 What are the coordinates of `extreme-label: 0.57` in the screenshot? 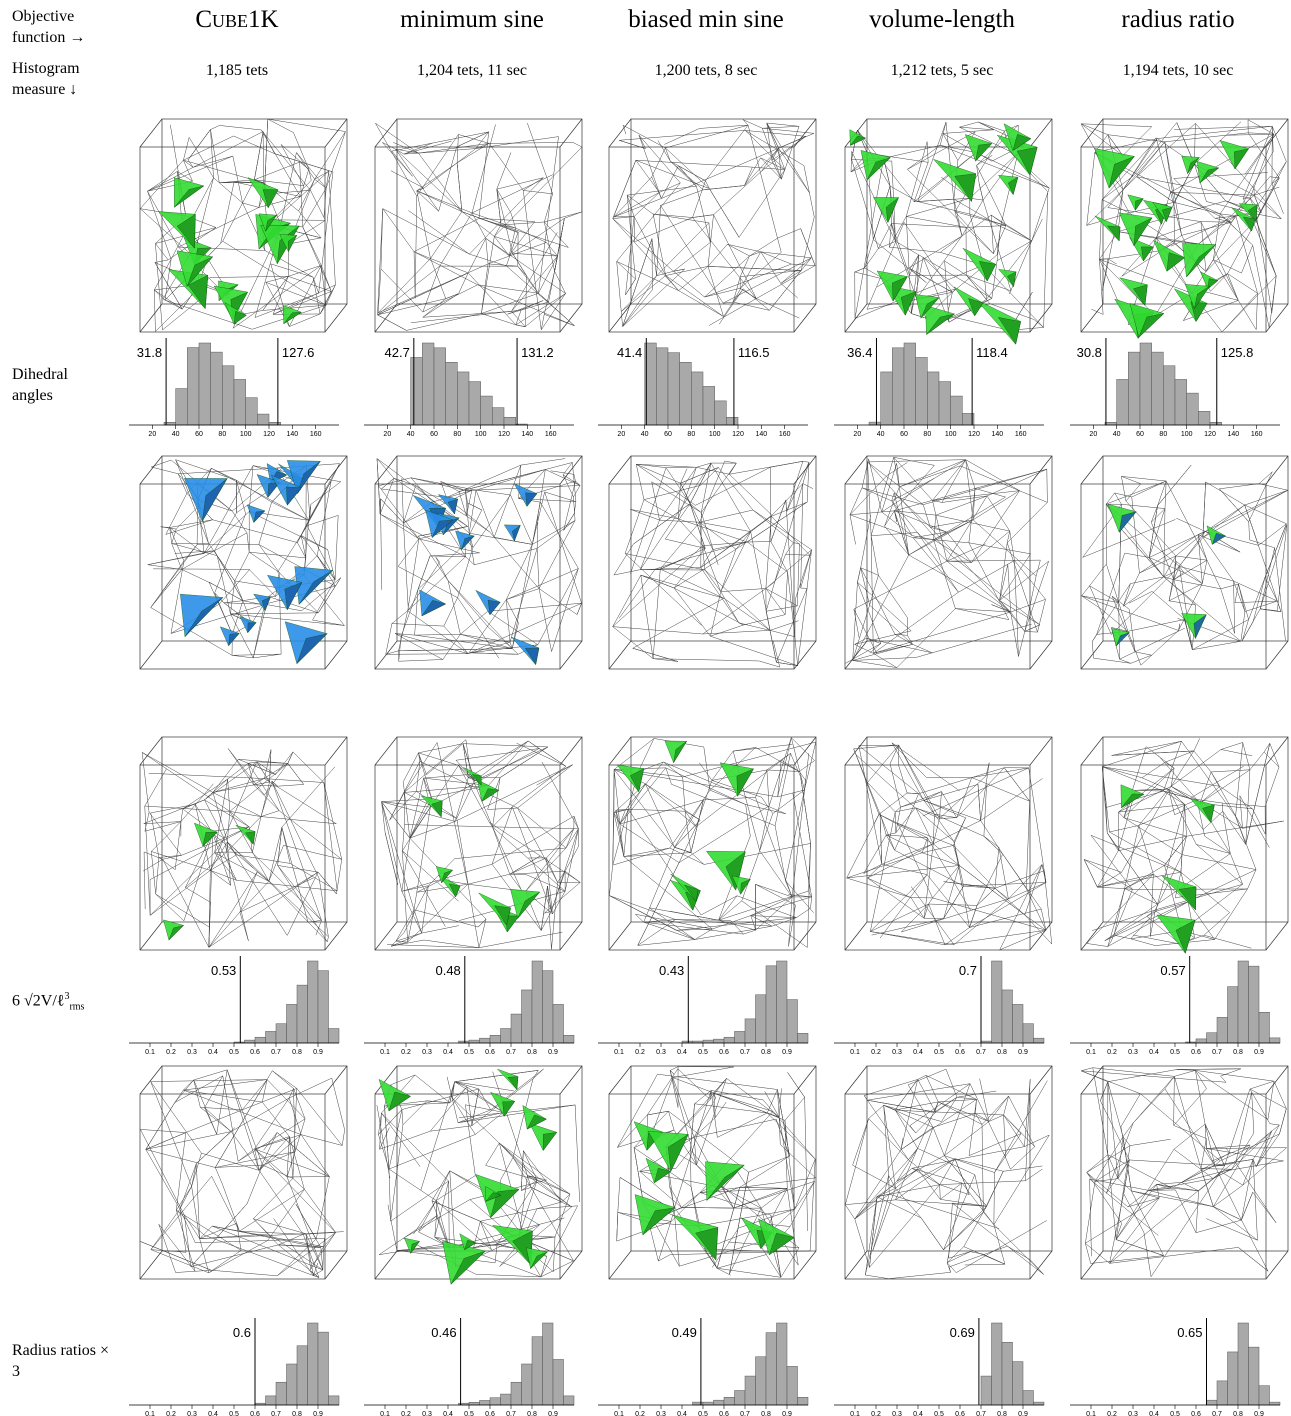 It's located at (1172, 970).